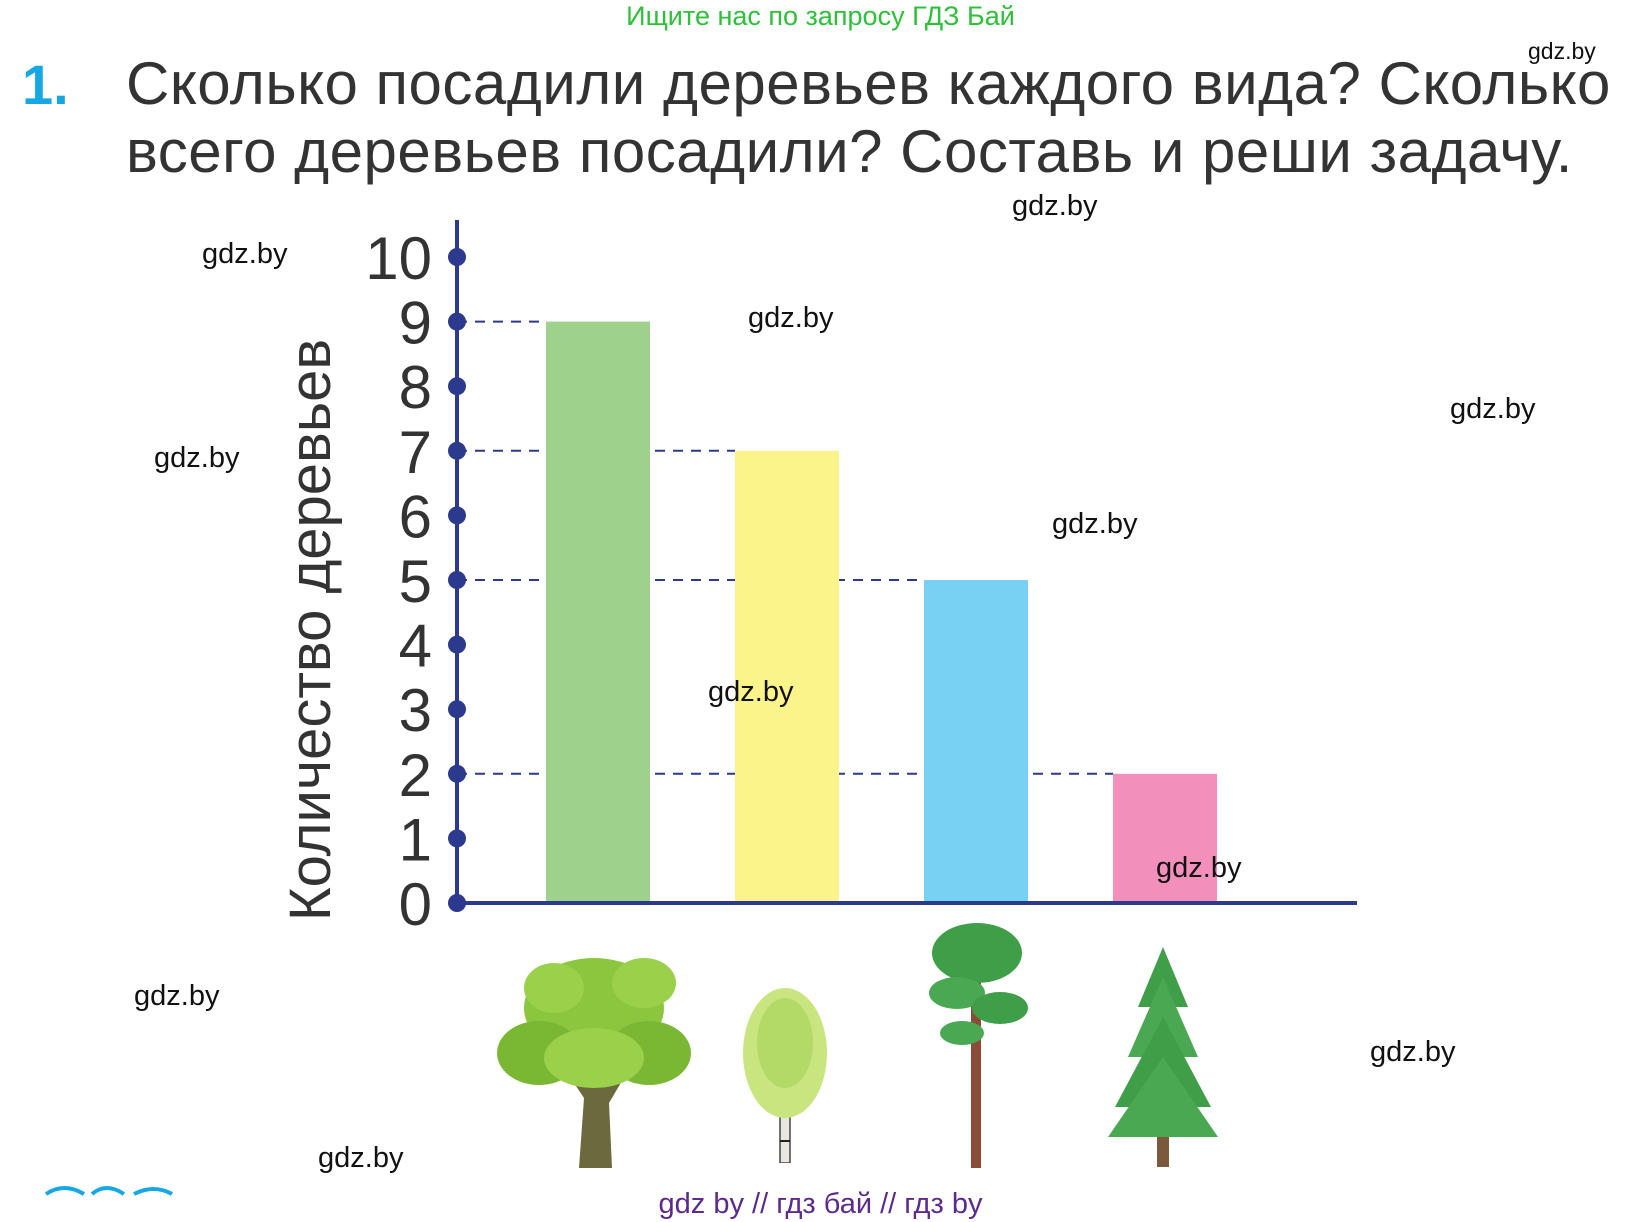  What do you see at coordinates (785, 1075) in the screenshot?
I see `birch-tree-icon` at bounding box center [785, 1075].